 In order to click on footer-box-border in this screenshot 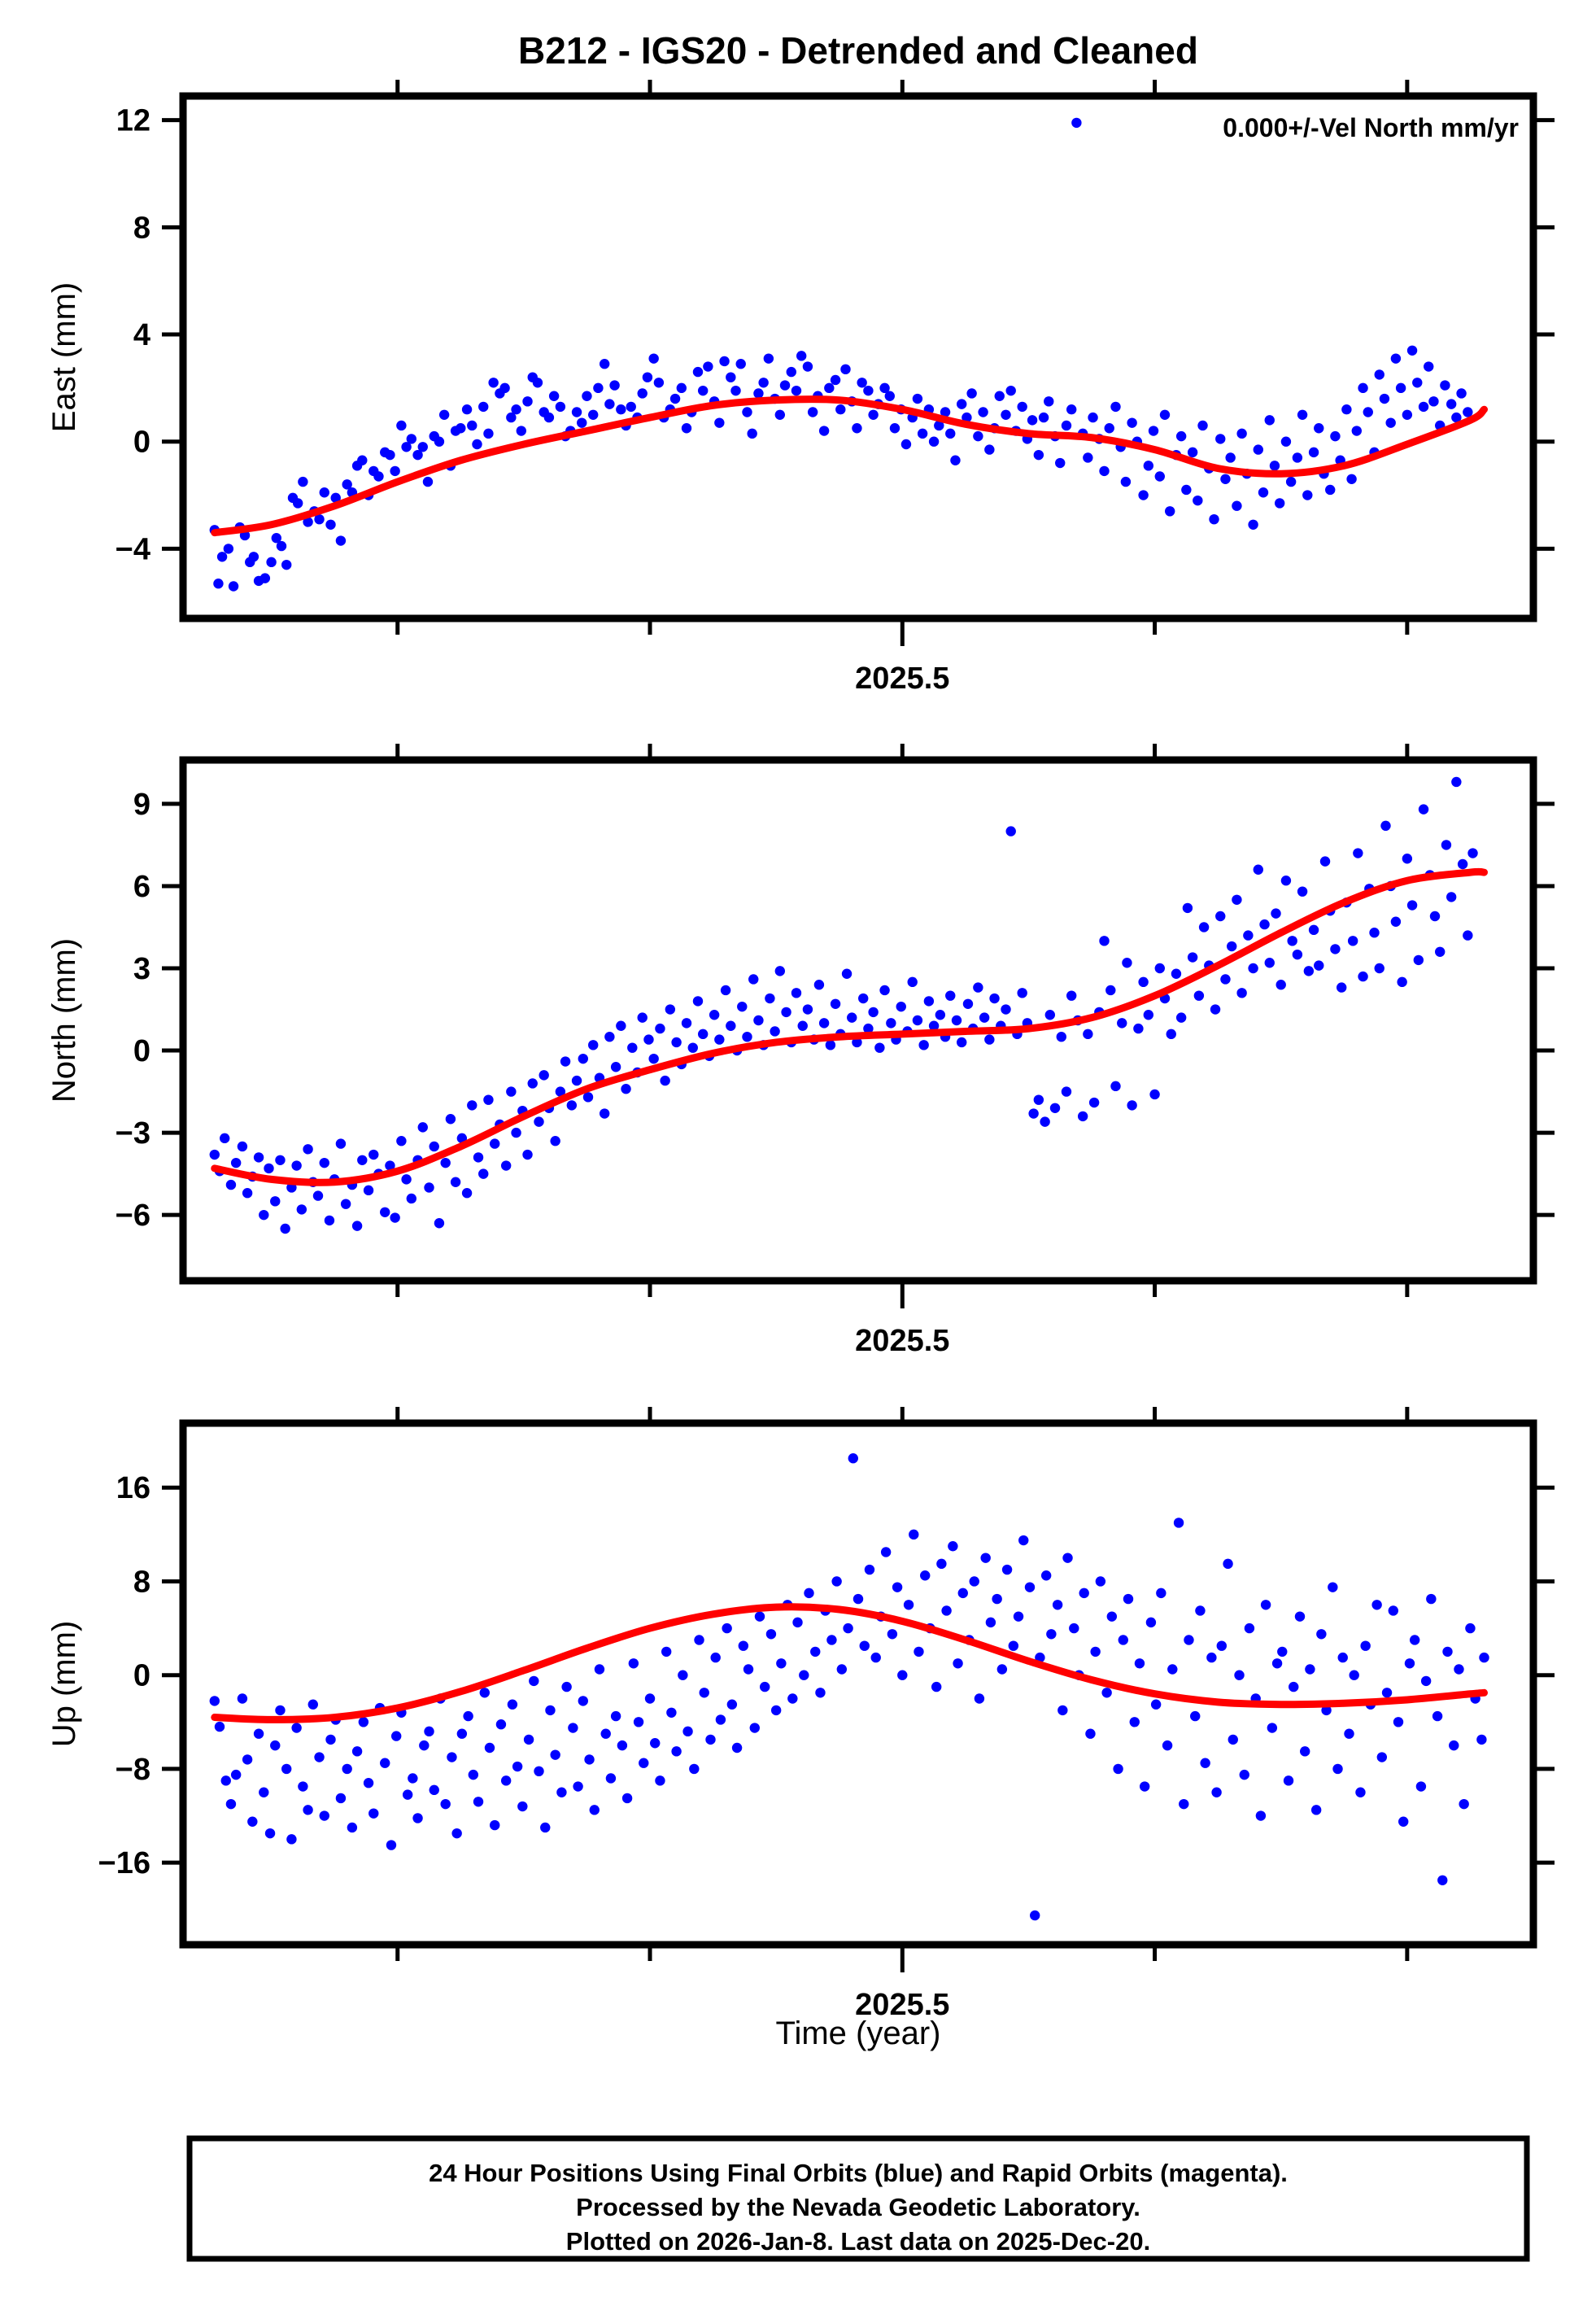, I will do `click(858, 2198)`.